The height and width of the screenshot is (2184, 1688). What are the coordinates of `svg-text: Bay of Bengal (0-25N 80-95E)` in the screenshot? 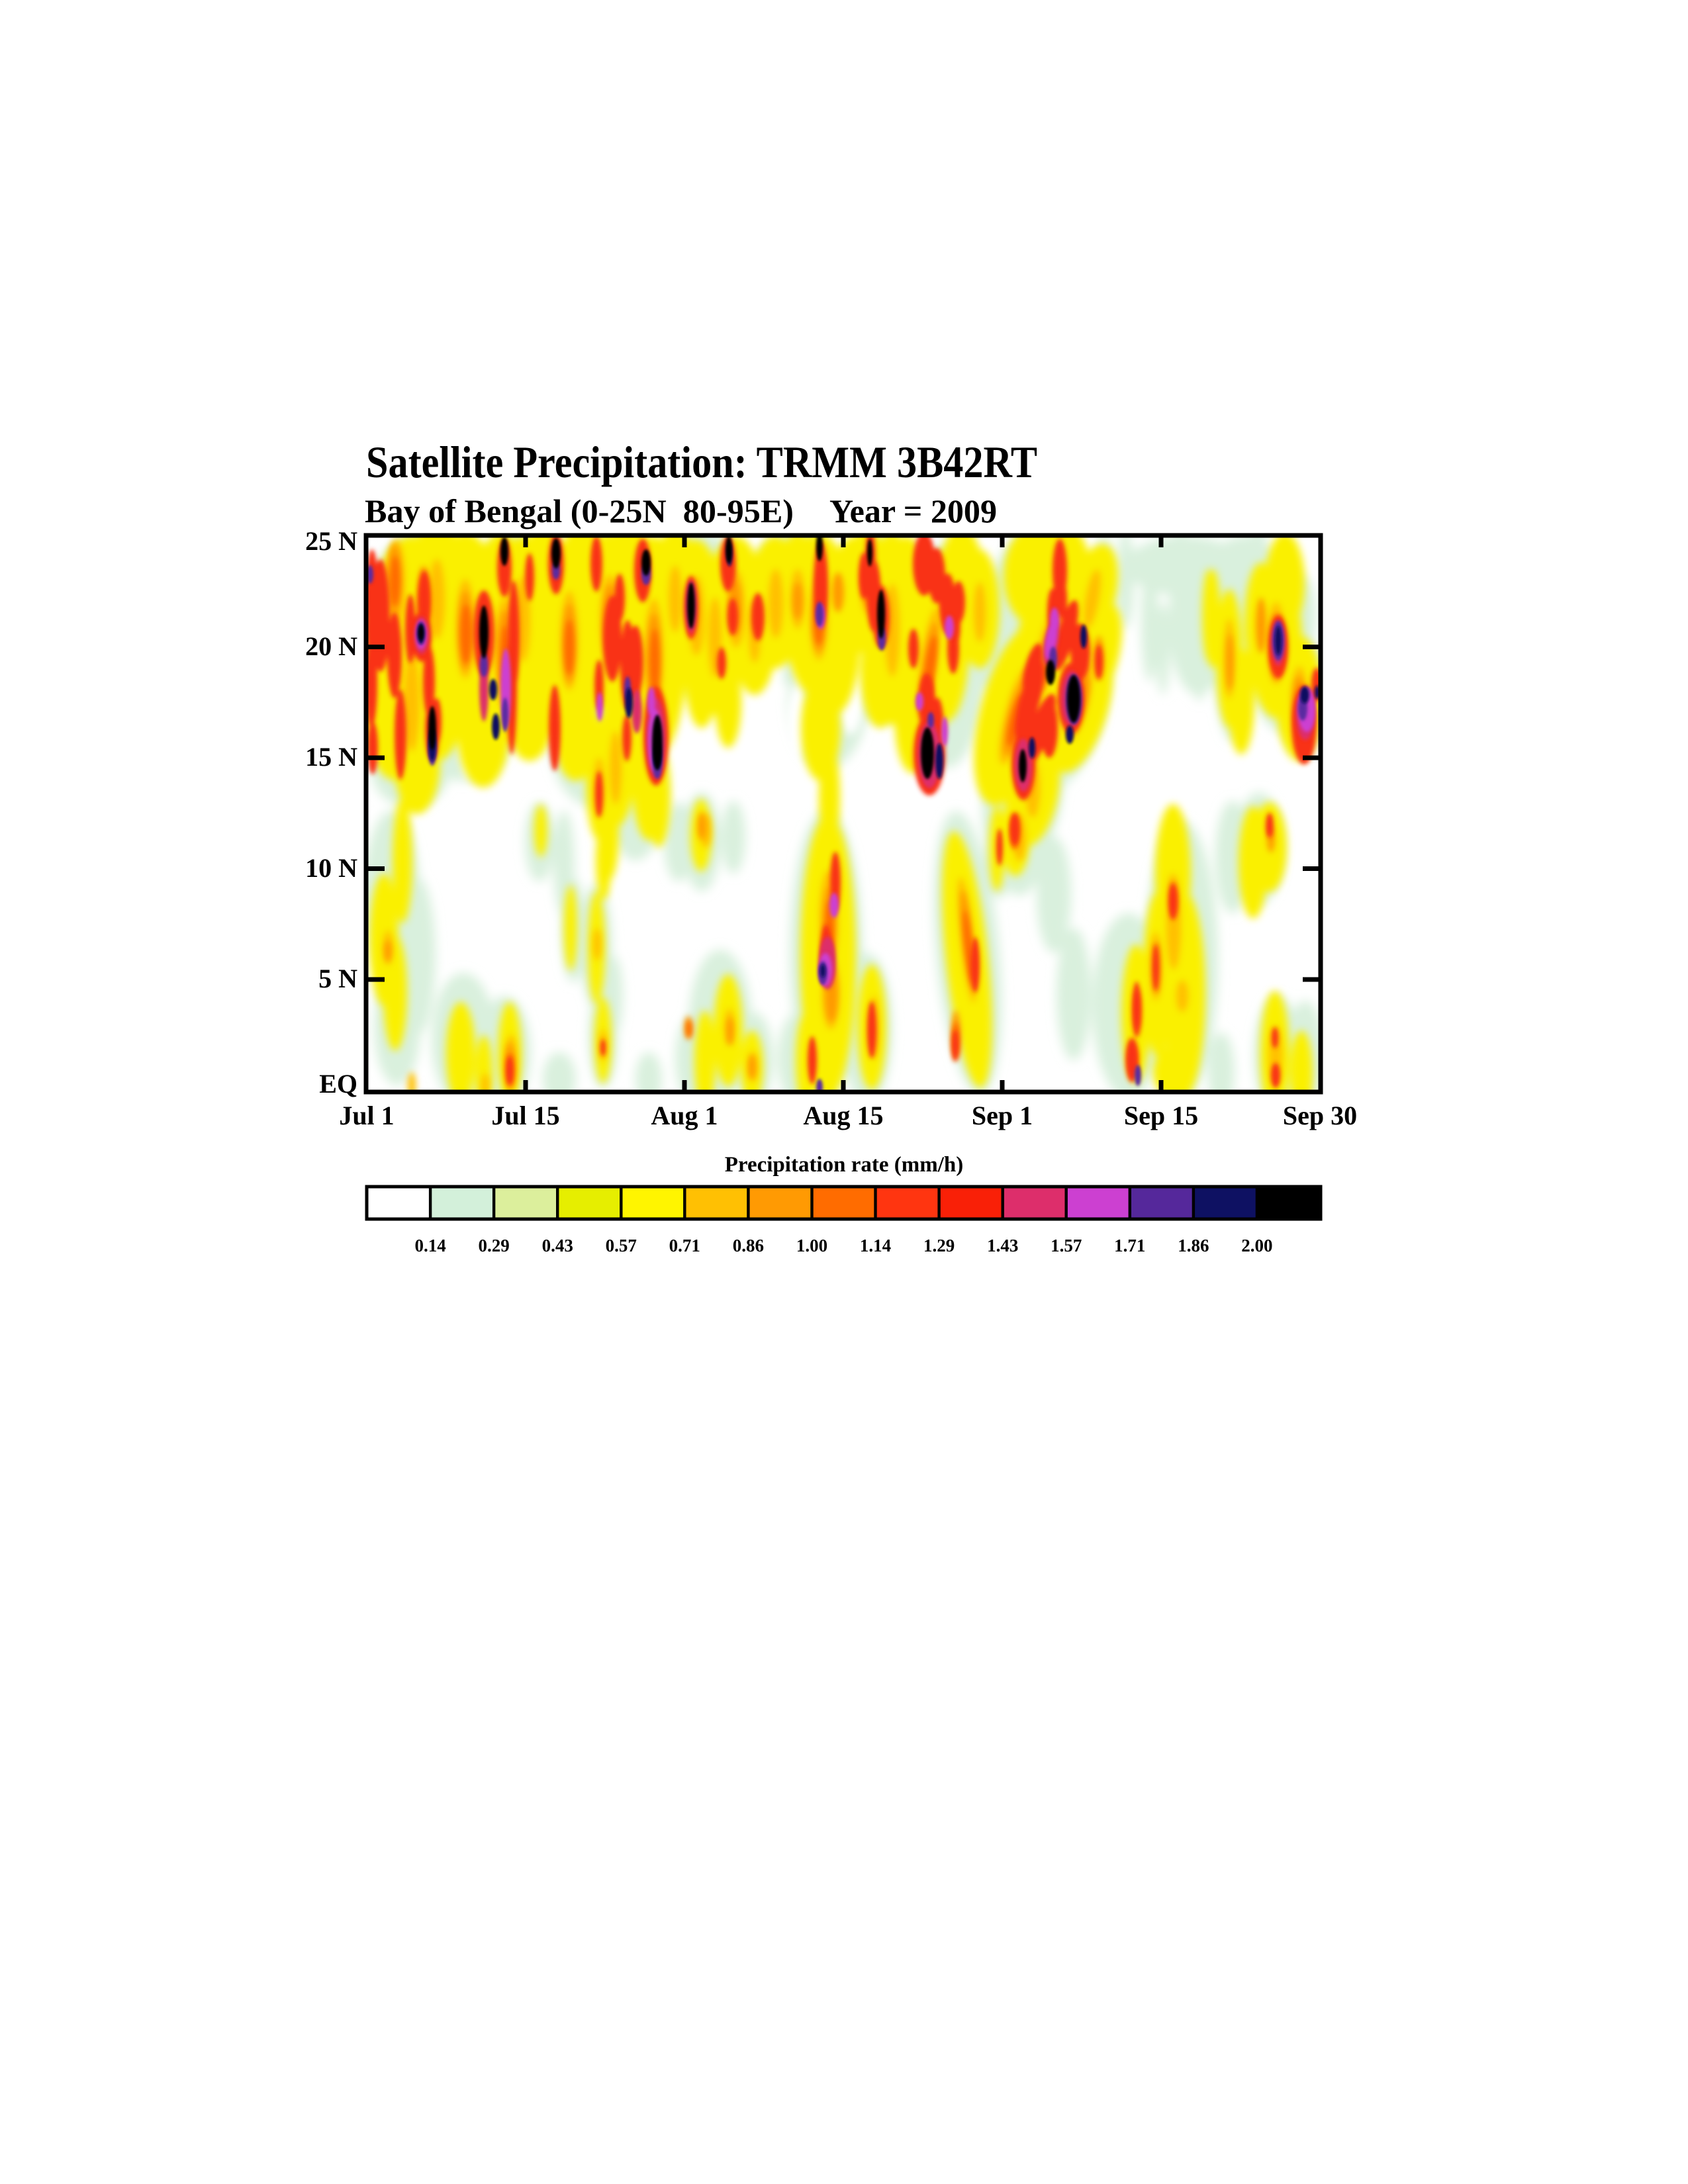 It's located at (579, 510).